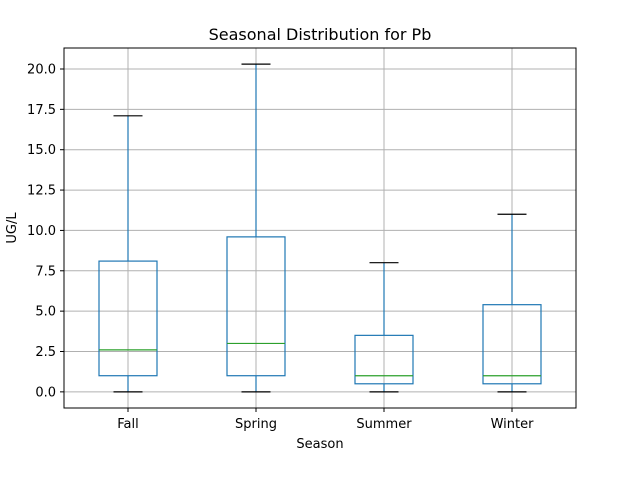  What do you see at coordinates (12, 228) in the screenshot?
I see `y-axis-label: UG/L` at bounding box center [12, 228].